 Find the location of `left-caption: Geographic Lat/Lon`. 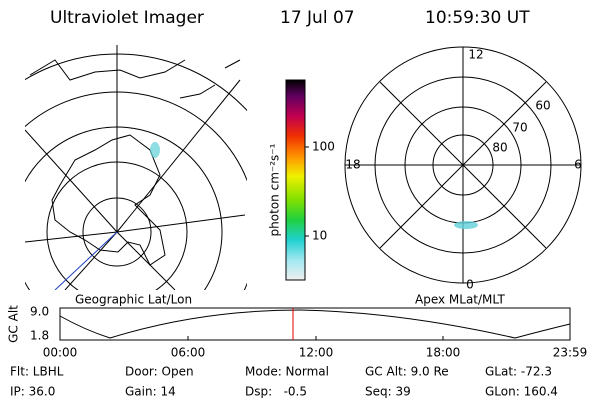

left-caption: Geographic Lat/Lon is located at coordinates (133, 300).